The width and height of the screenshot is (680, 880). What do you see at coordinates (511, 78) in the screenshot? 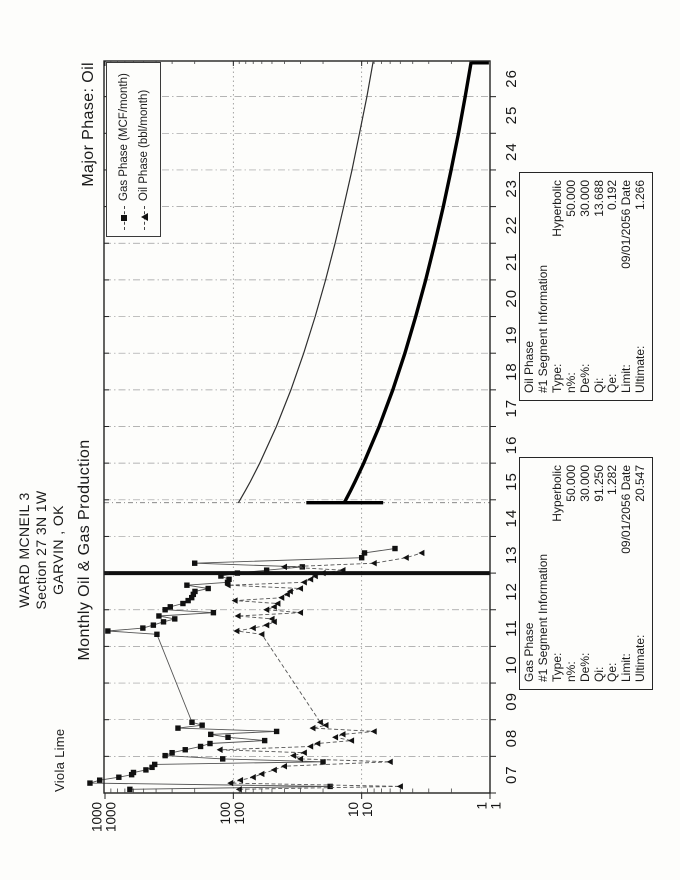
I see `x-tick-label: 26` at bounding box center [511, 78].